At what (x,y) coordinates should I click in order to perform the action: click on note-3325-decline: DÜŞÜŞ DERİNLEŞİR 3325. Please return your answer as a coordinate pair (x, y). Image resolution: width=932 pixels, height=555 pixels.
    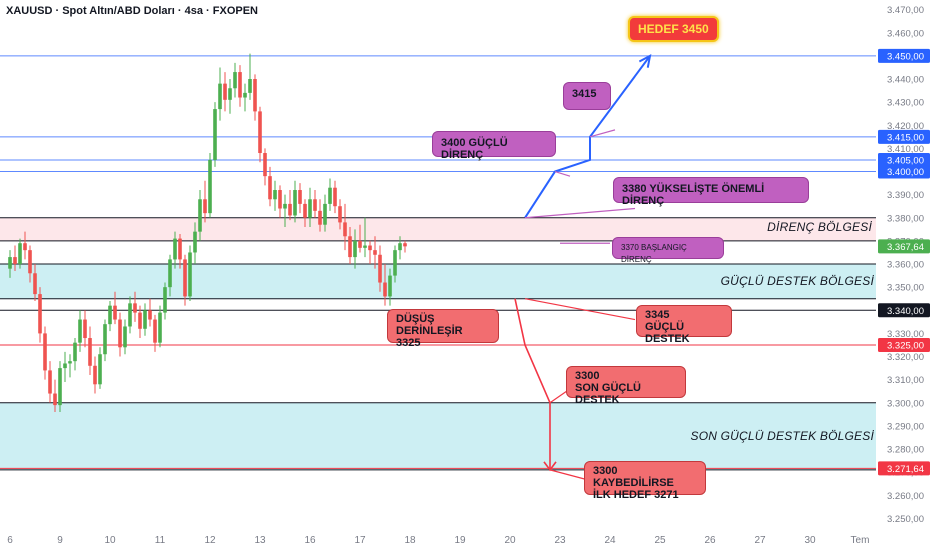
    Looking at the image, I should click on (443, 329).